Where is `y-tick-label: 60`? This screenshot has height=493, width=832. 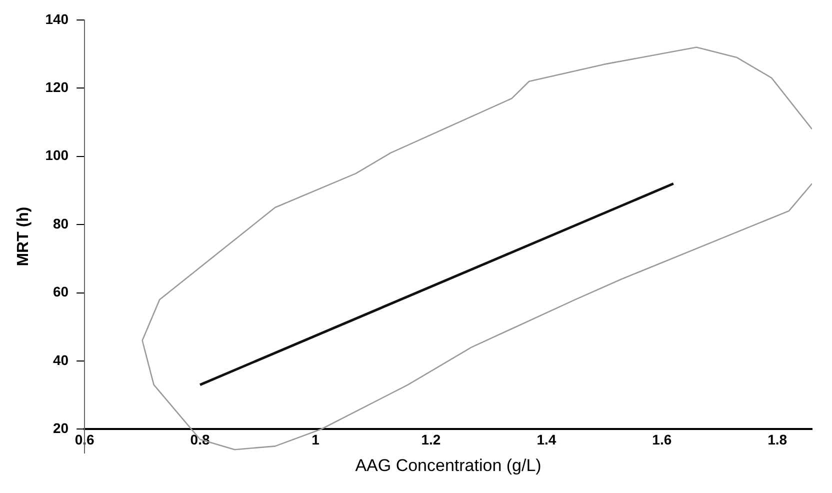 y-tick-label: 60 is located at coordinates (60, 292).